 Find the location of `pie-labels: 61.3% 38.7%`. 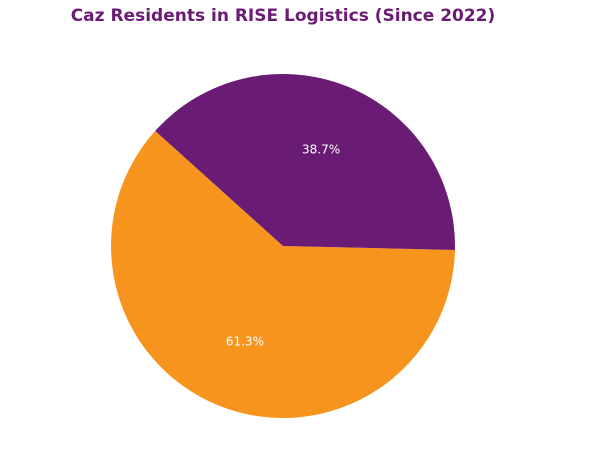

pie-labels: 61.3% 38.7% is located at coordinates (283, 246).